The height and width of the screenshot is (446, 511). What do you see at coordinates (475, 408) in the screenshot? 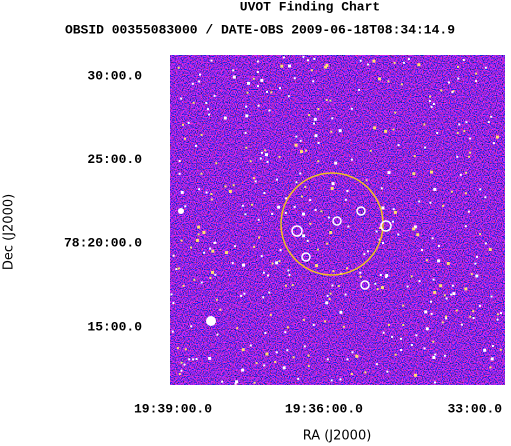
I see `x-tick-label: 33:00.0` at bounding box center [475, 408].